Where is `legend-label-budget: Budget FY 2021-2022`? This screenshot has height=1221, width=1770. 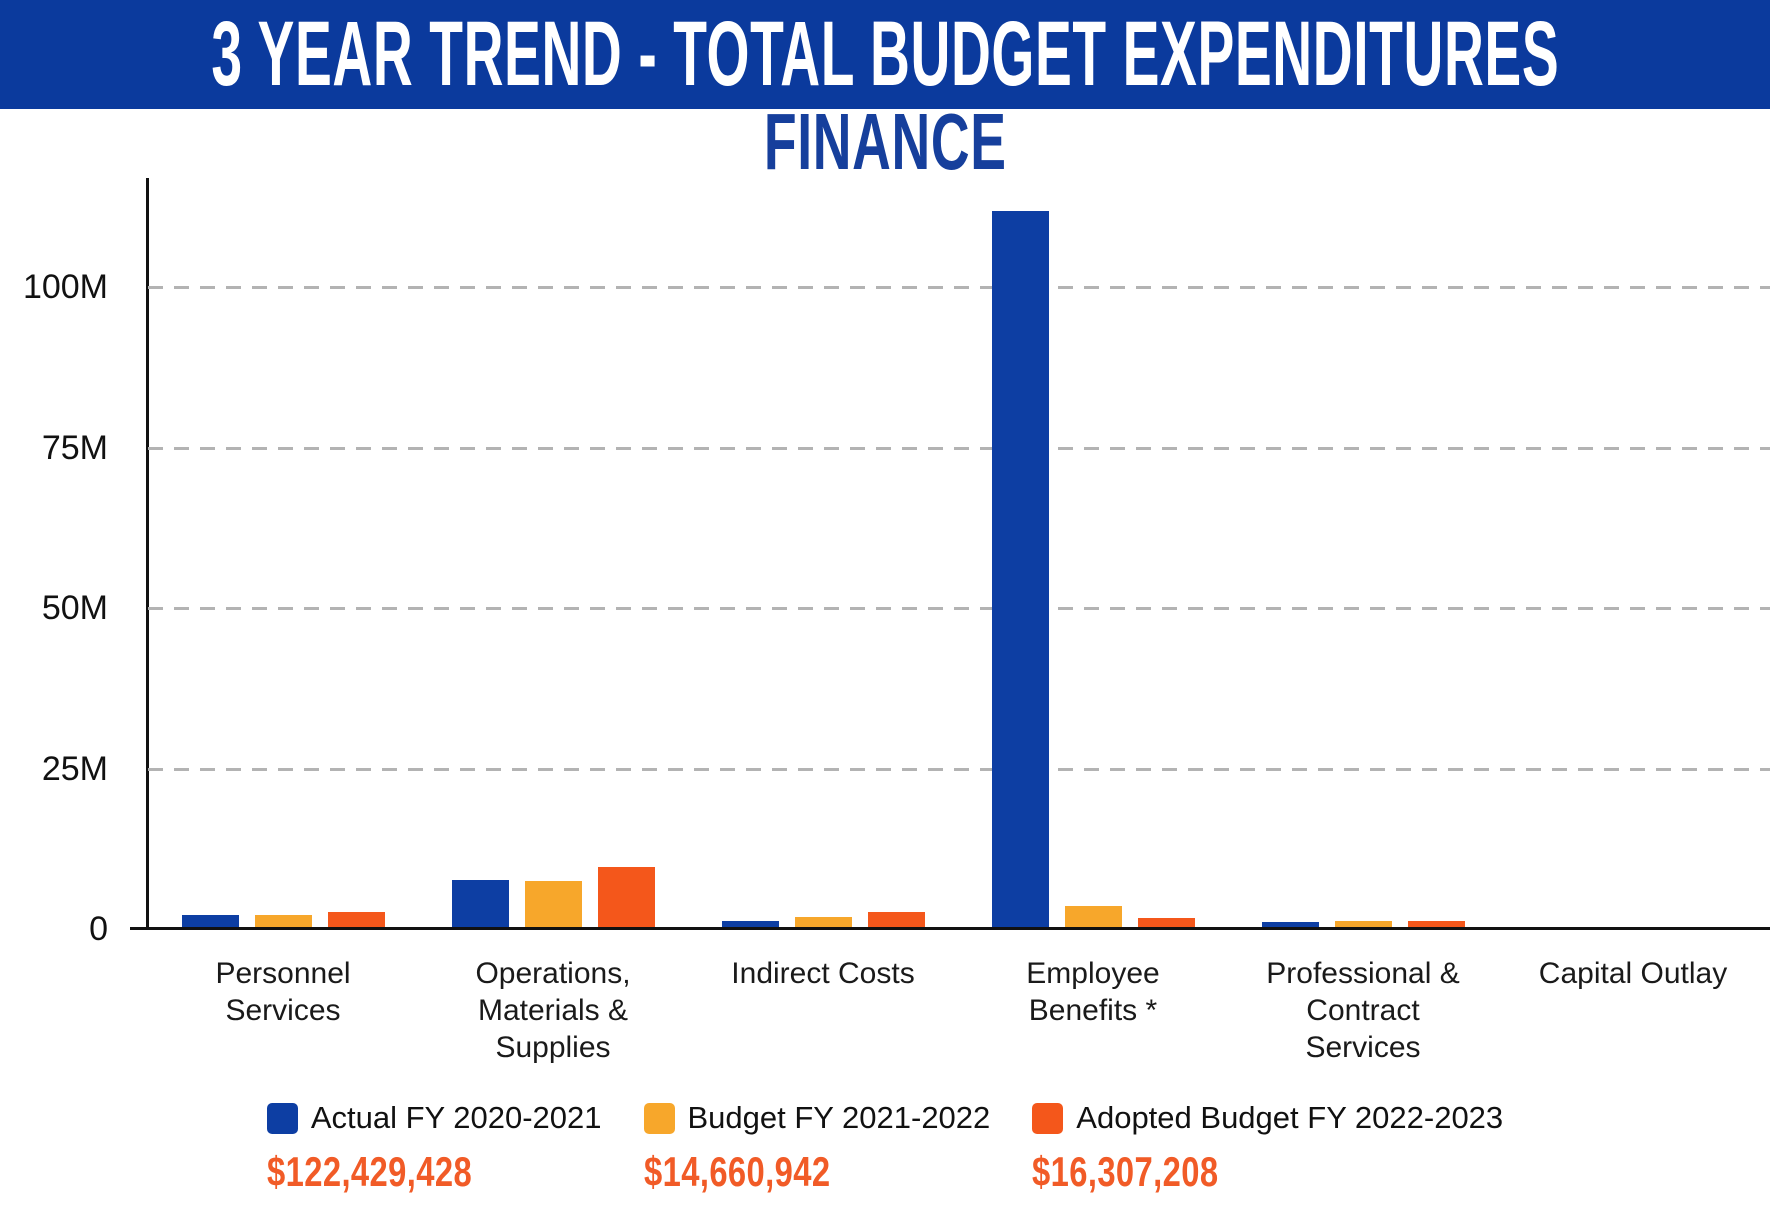
legend-label-budget: Budget FY 2021-2022 is located at coordinates (839, 1117).